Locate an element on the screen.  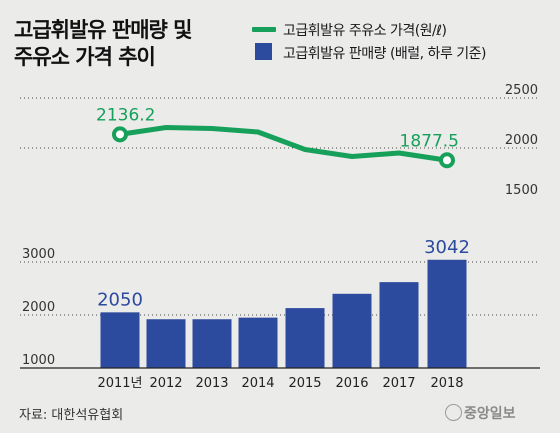
source-note: 자료: 대한석유협회 is located at coordinates (71, 415).